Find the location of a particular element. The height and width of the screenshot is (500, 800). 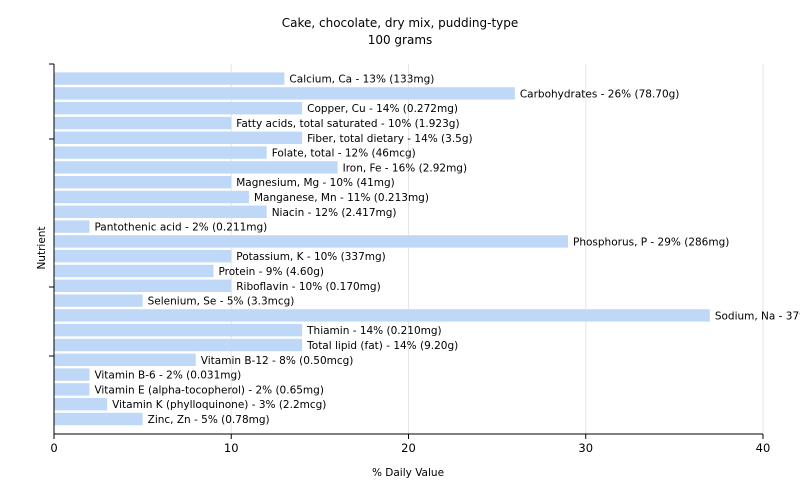

chart-subtitle: 100 grams is located at coordinates (400, 40).